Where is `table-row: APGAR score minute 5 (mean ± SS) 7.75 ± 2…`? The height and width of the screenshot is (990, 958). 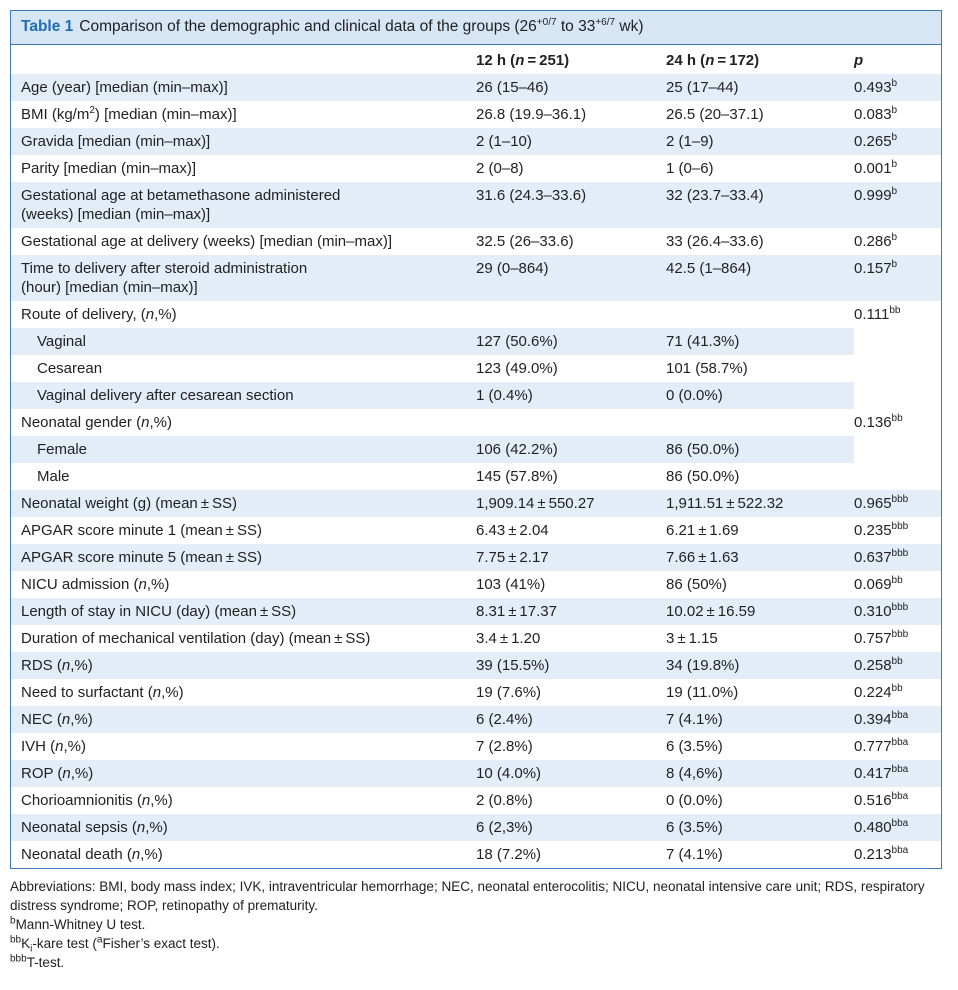
table-row: APGAR score minute 5 (mean ± SS) 7.75 ± 2… is located at coordinates (476, 557).